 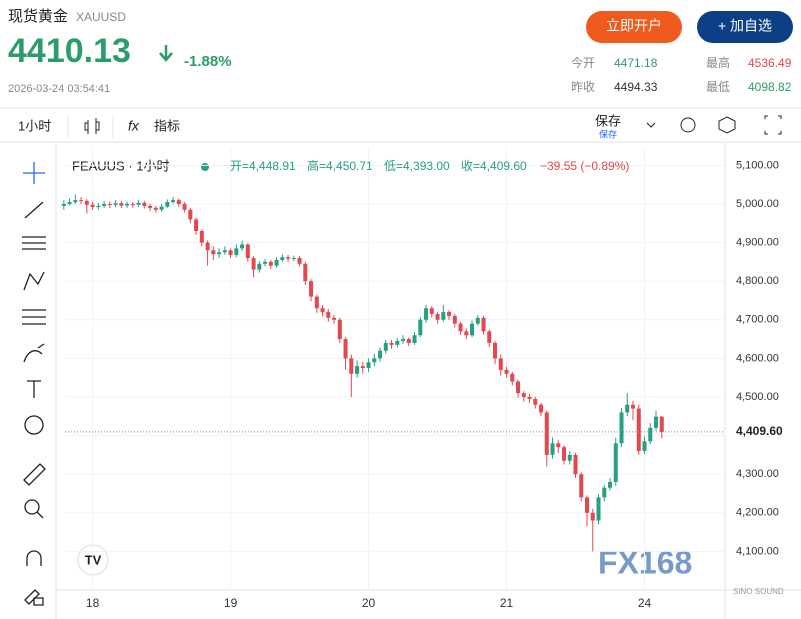 I want to click on stat-label: 昨收, so click(x=583, y=87).